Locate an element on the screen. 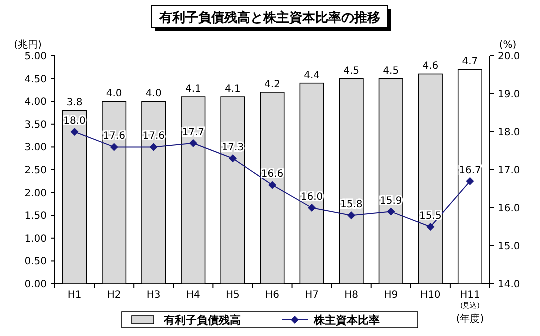 The image size is (540, 336). y2-tick-label: 19.0 is located at coordinates (509, 95).